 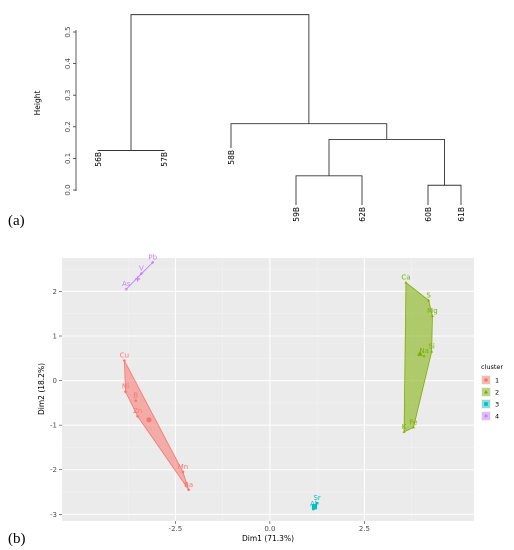 What do you see at coordinates (68, 31) in the screenshot?
I see `dendrogram-y-tick-label: 0.5` at bounding box center [68, 31].